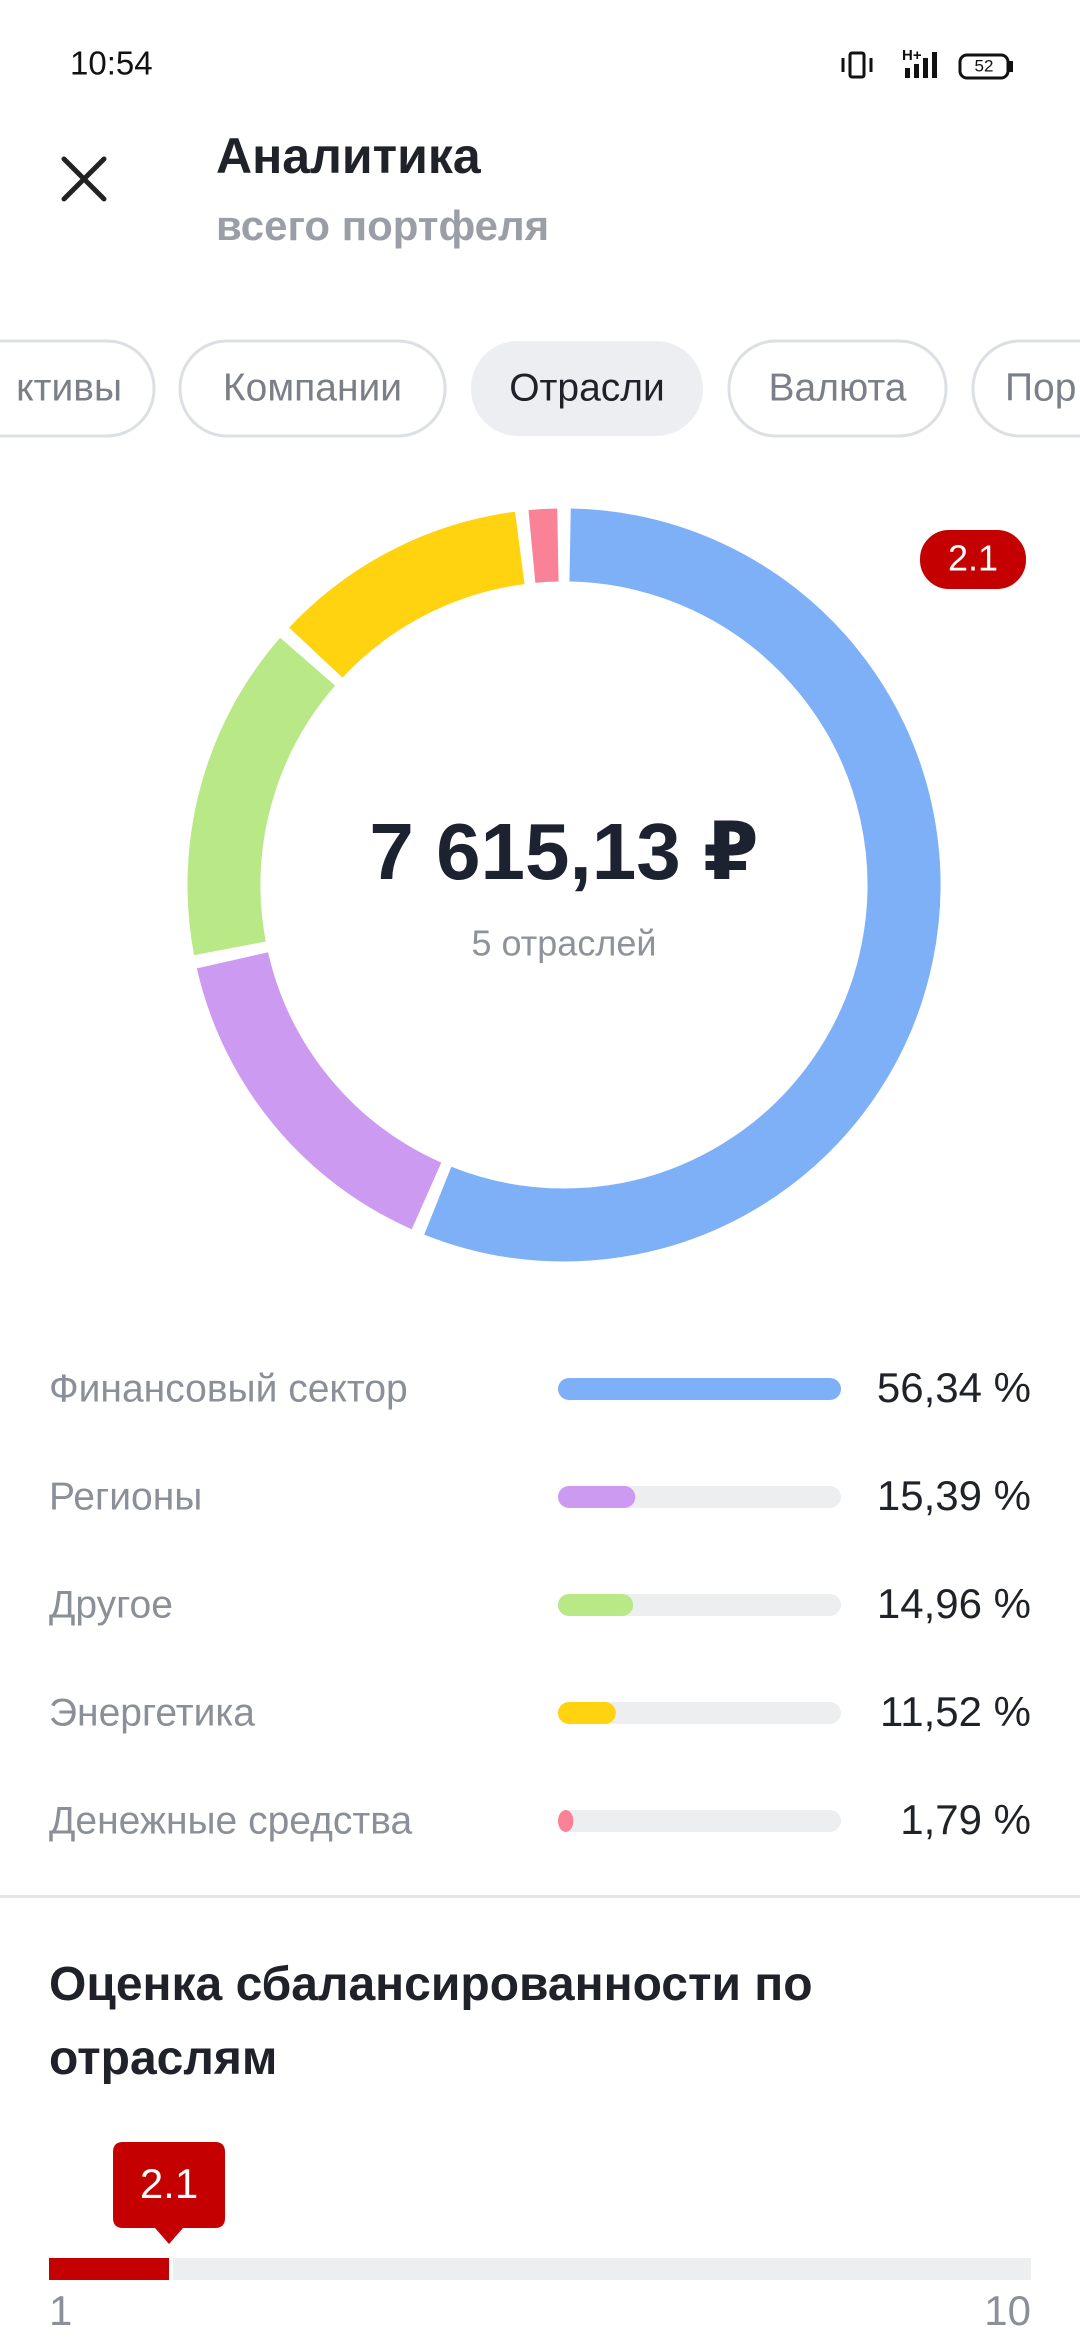  What do you see at coordinates (69, 387) in the screenshot?
I see `tab-label: ктивы` at bounding box center [69, 387].